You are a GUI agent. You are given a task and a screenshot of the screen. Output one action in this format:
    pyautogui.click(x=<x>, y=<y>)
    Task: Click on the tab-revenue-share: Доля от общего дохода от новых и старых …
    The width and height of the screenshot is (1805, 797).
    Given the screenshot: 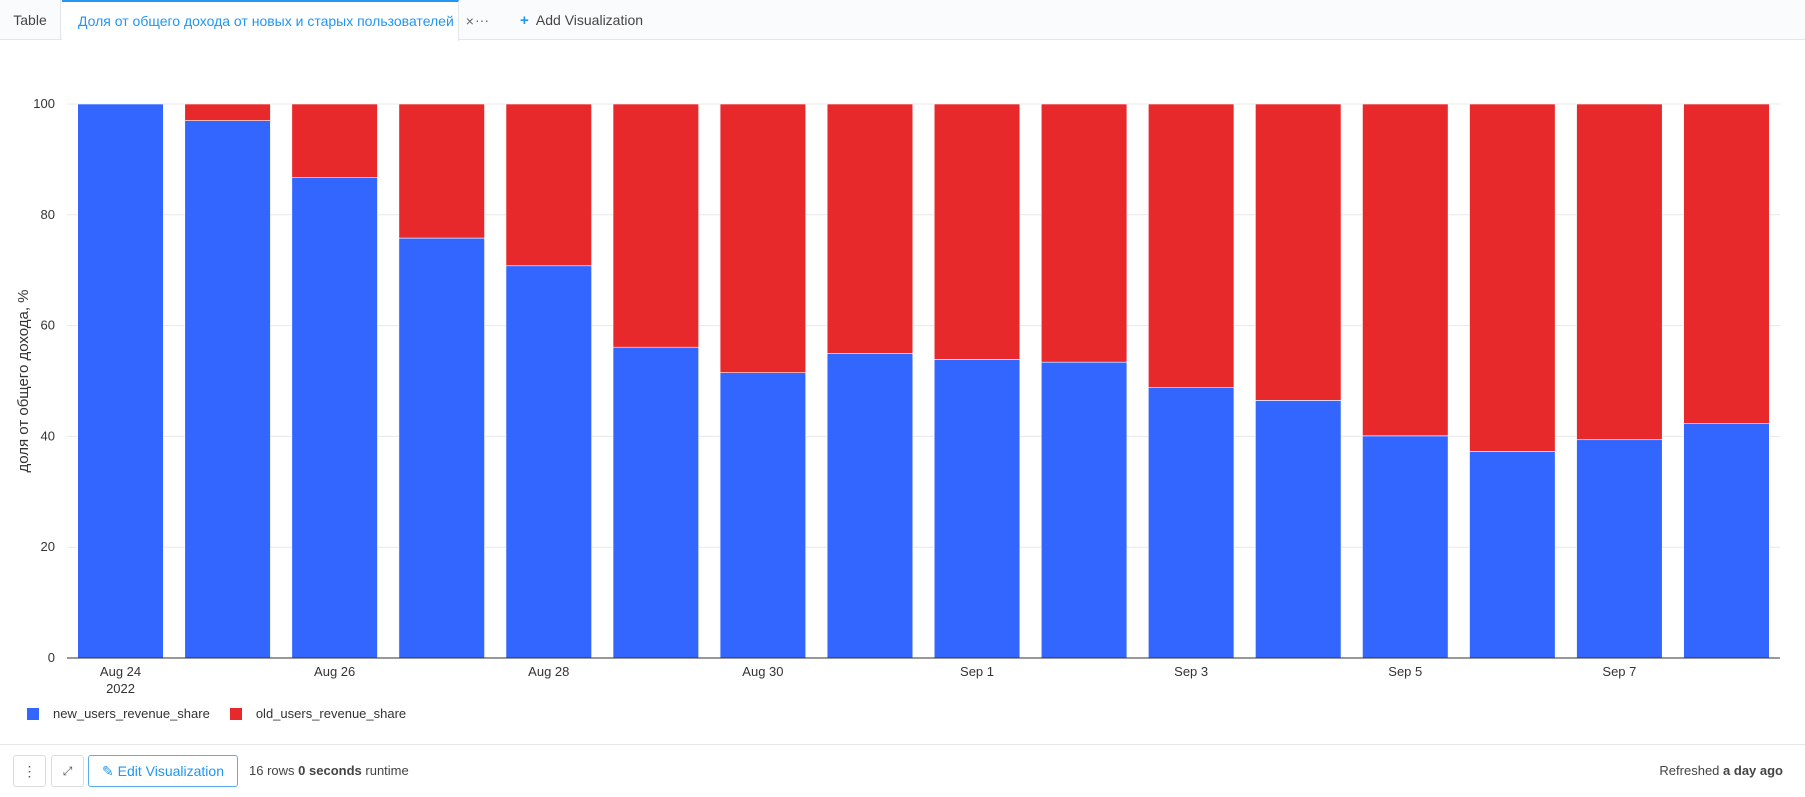 What is the action you would take?
    pyautogui.click(x=268, y=20)
    